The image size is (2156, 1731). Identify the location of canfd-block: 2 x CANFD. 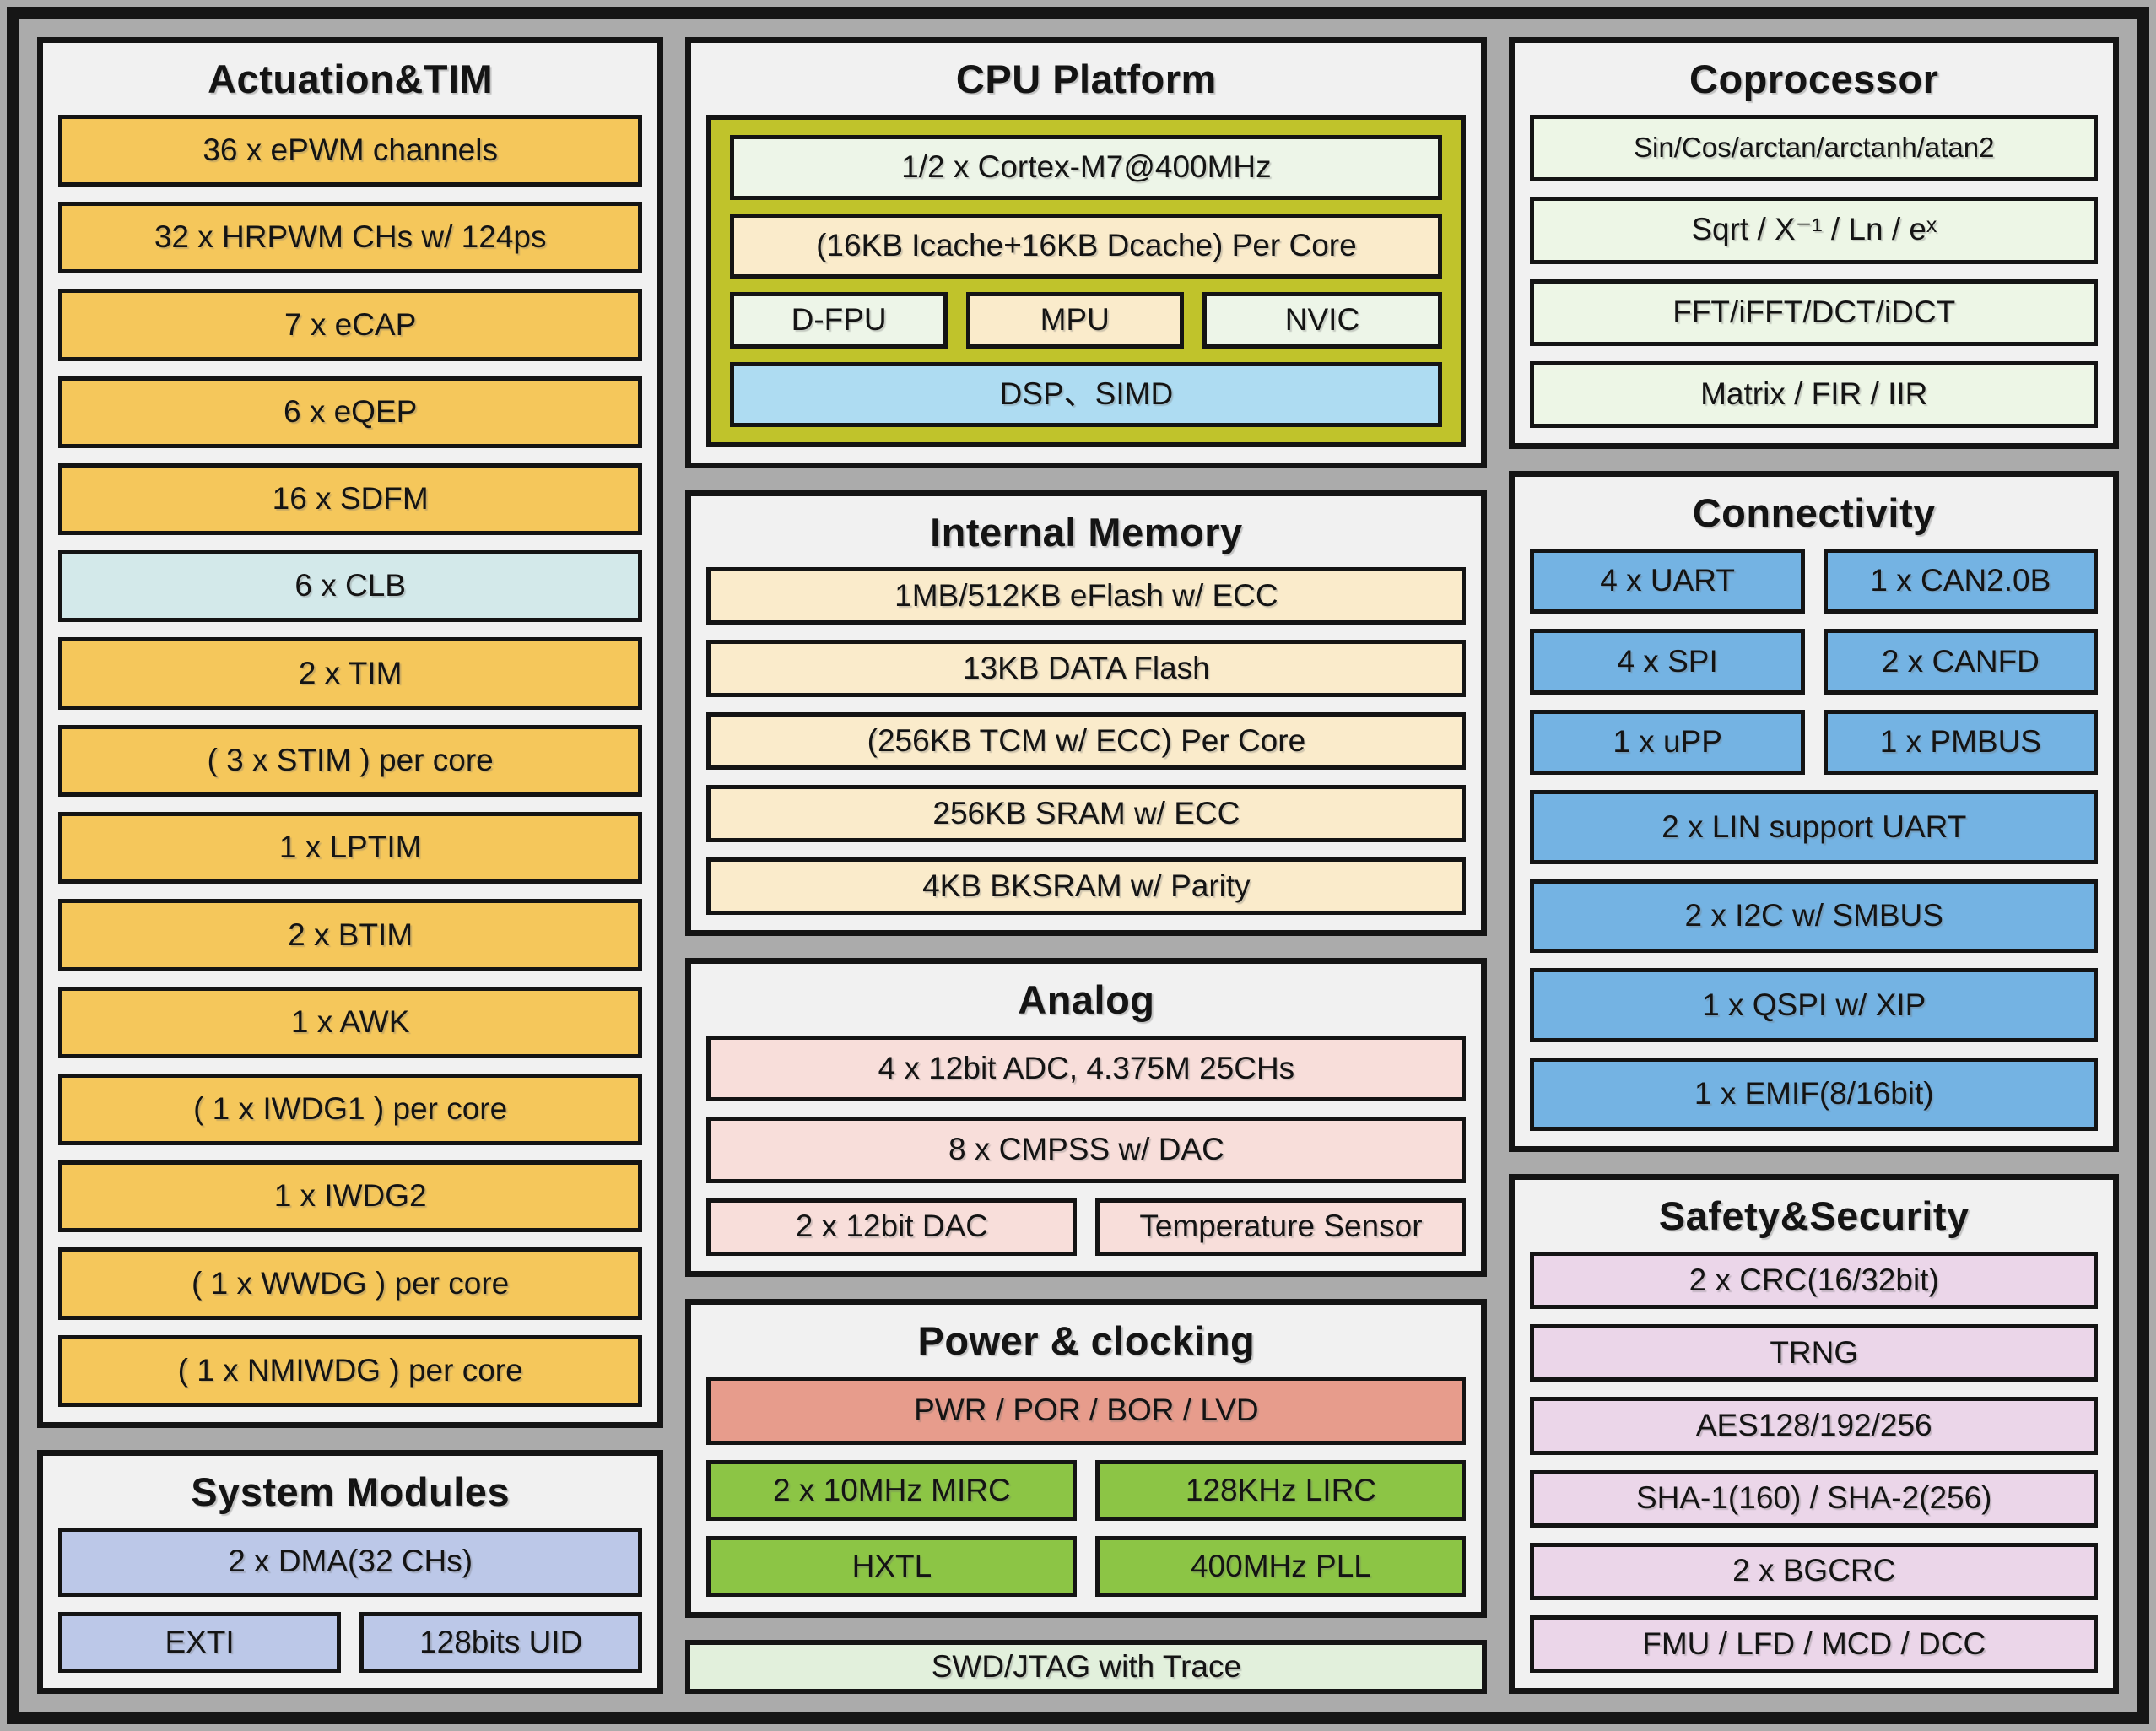
(1960, 662).